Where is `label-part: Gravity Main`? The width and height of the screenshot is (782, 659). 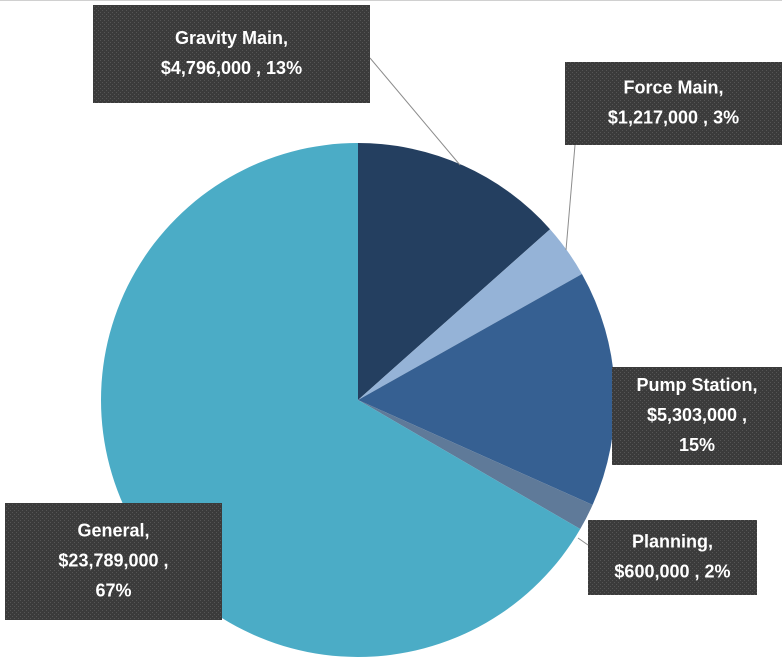
label-part: Gravity Main is located at coordinates (229, 38).